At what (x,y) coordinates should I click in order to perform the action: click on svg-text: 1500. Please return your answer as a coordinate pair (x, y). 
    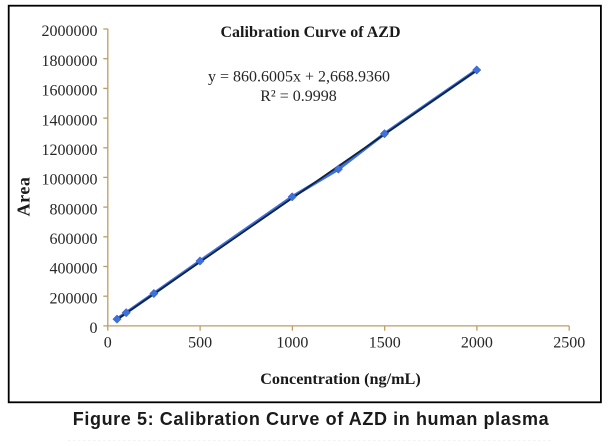
    Looking at the image, I should click on (385, 343).